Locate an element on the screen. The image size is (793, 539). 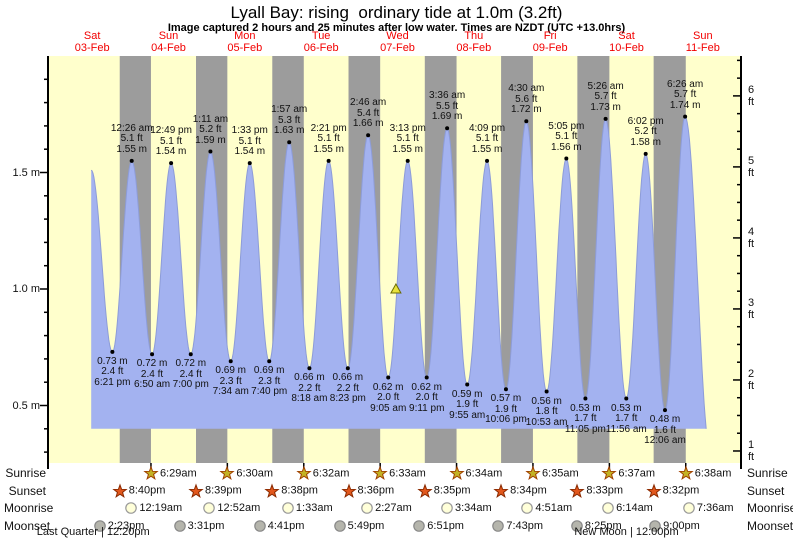
moonset-entry: 2:23pm is located at coordinates (122, 526).